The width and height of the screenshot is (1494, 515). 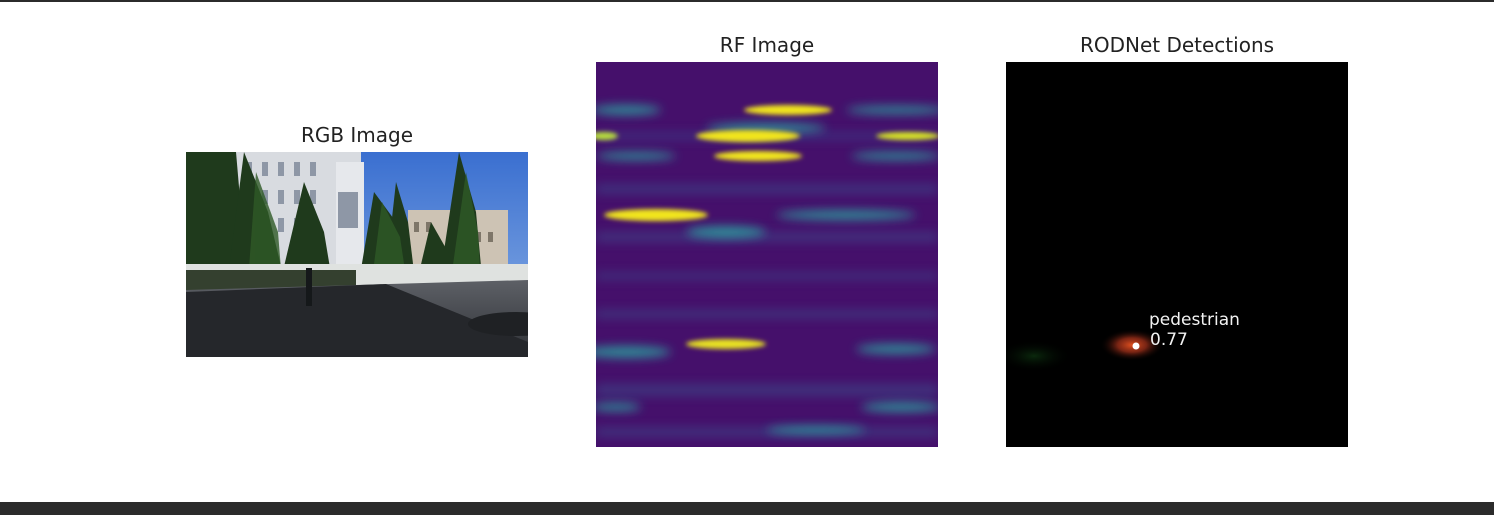 I want to click on rgb-scene-photo, so click(x=357, y=254).